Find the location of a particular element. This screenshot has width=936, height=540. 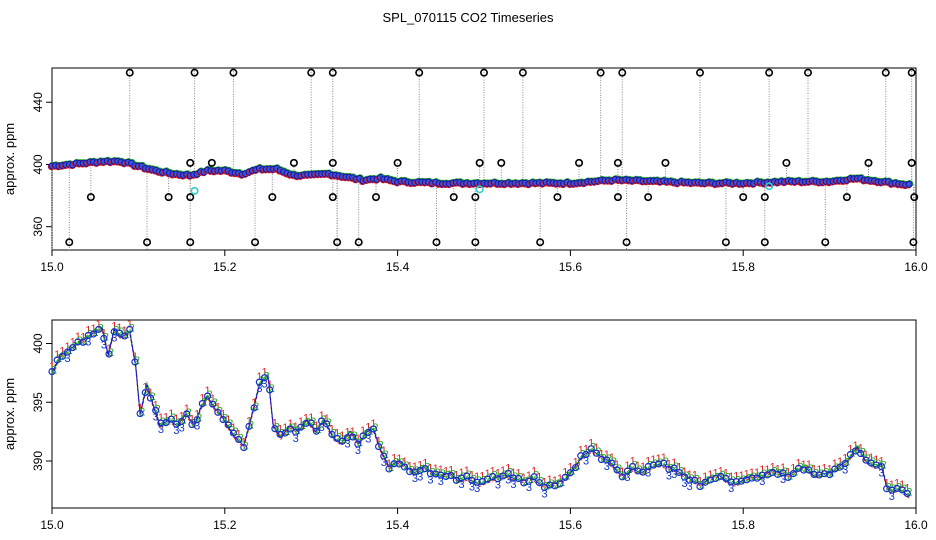

top-x-tick-label: 15.4 is located at coordinates (398, 267).